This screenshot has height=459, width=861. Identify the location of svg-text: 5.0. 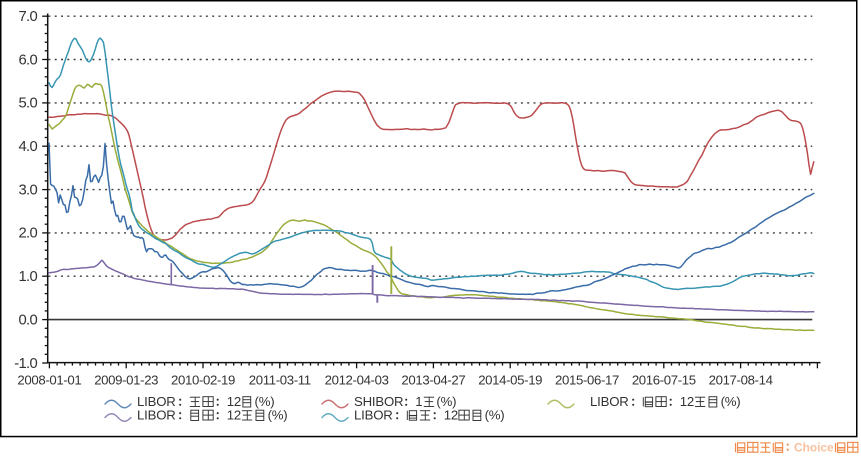
(28, 104).